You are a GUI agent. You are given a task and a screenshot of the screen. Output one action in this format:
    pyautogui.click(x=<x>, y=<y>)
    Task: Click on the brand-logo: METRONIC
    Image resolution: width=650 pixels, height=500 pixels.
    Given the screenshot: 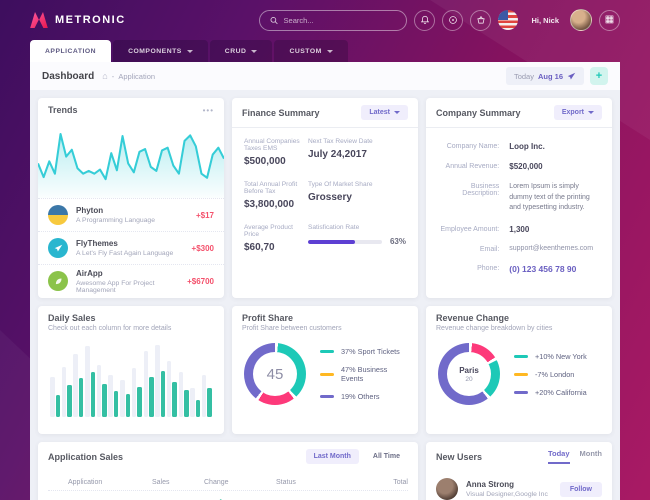 What is the action you would take?
    pyautogui.click(x=78, y=20)
    